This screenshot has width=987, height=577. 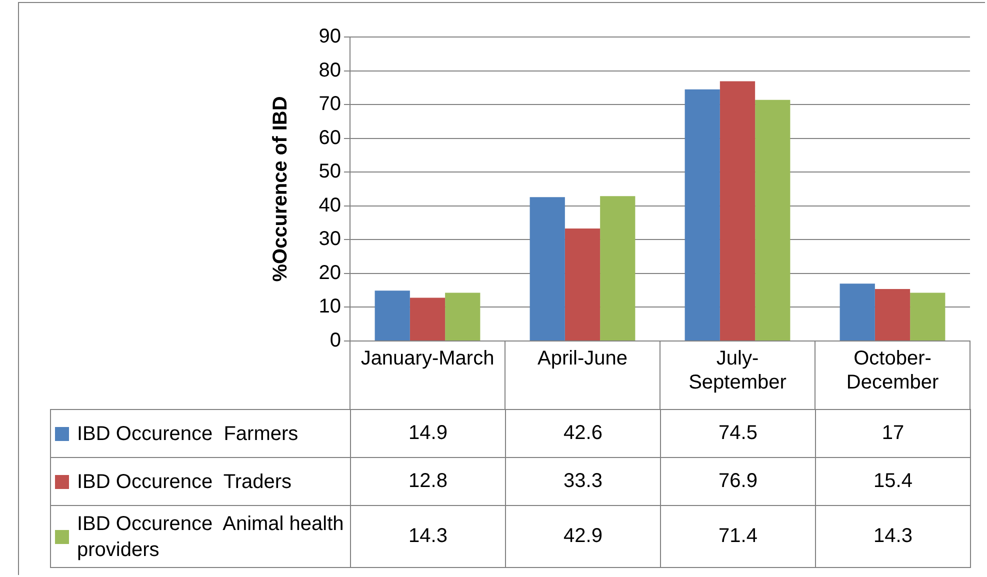 What do you see at coordinates (329, 70) in the screenshot?
I see `y-tick-label: 80` at bounding box center [329, 70].